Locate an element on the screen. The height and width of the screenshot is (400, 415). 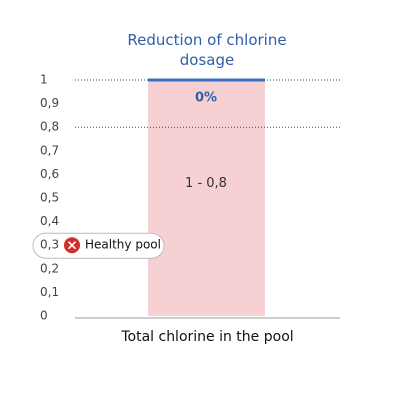
y-tick-label: 0,2 is located at coordinates (49, 268).